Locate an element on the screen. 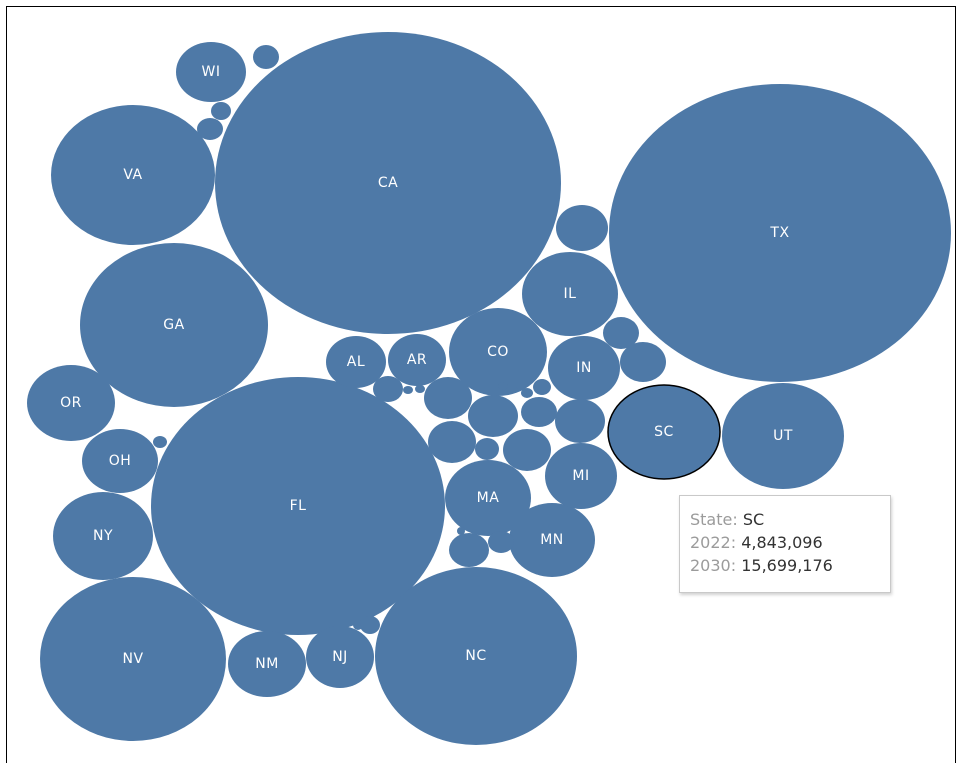 The image size is (959, 764). bubble-il is located at coordinates (570, 294).